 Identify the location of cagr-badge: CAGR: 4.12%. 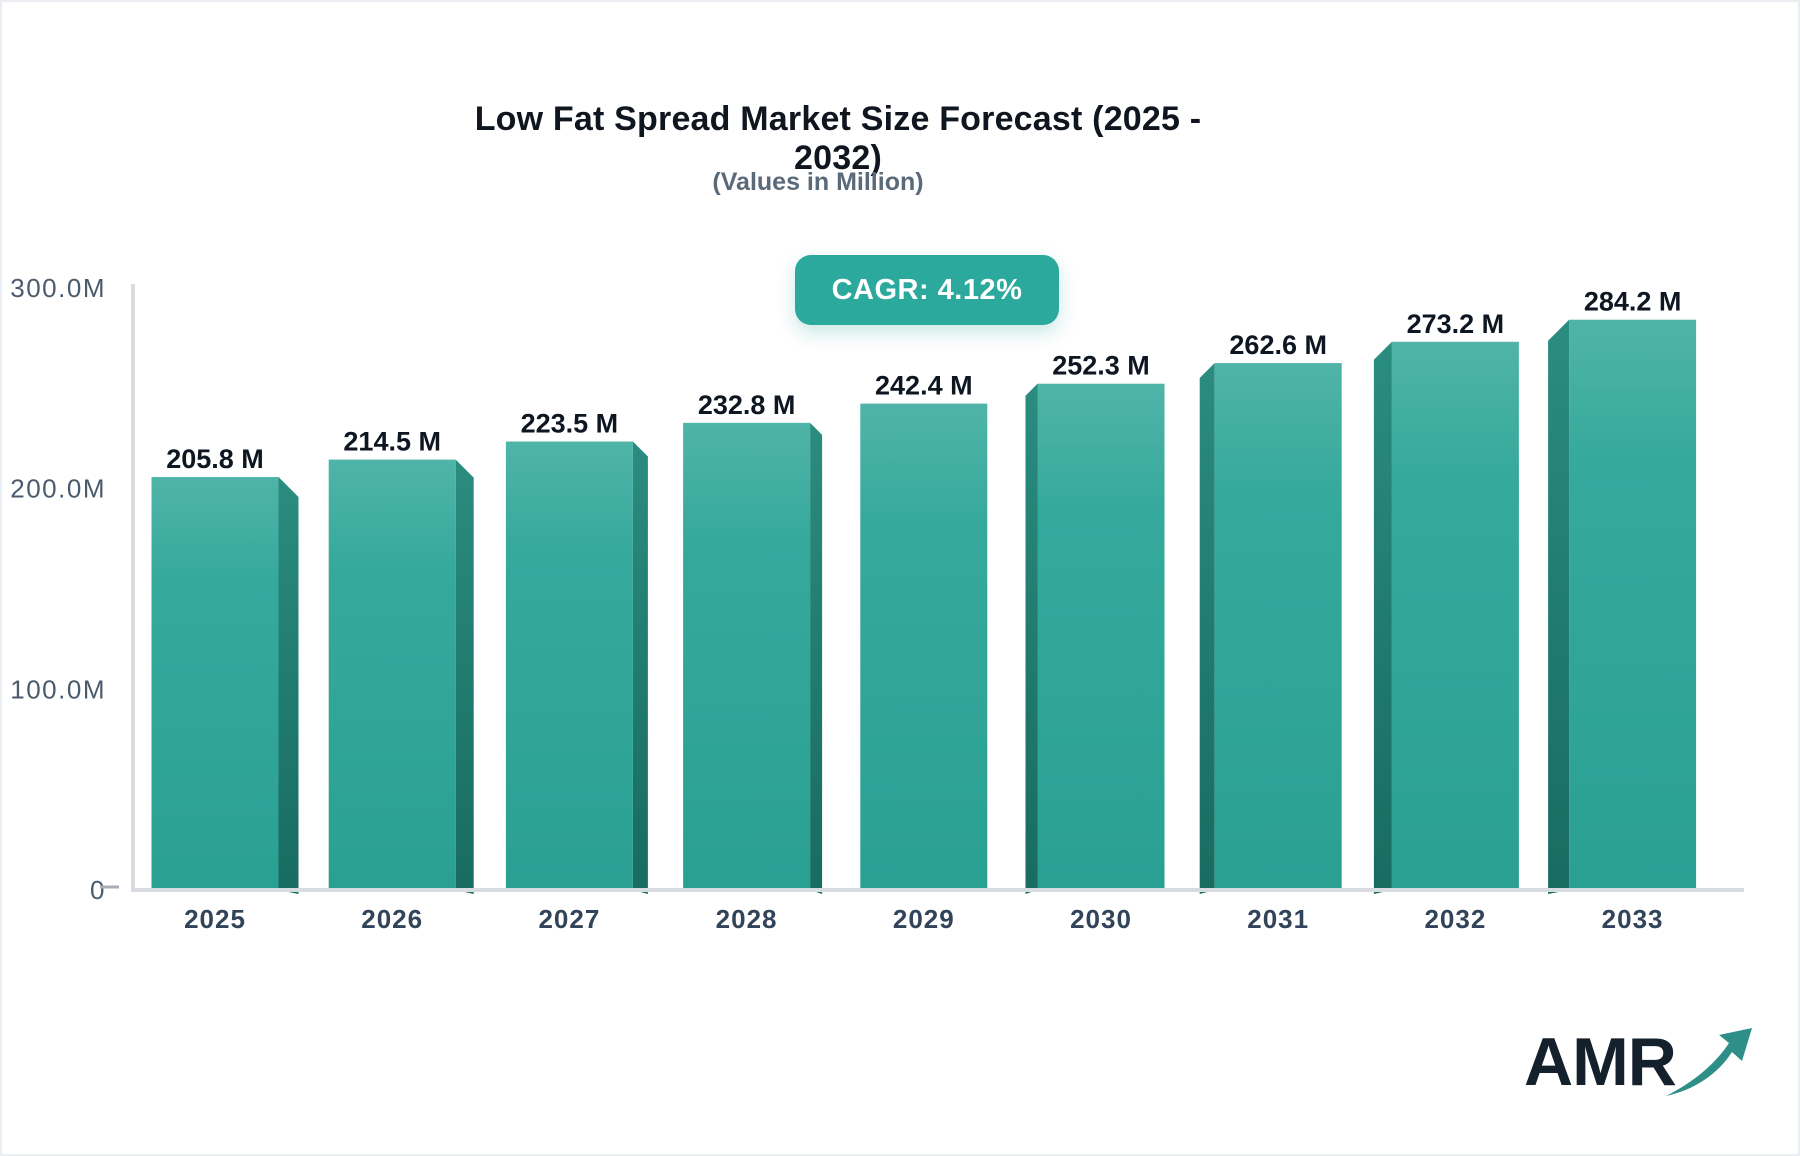
(927, 290).